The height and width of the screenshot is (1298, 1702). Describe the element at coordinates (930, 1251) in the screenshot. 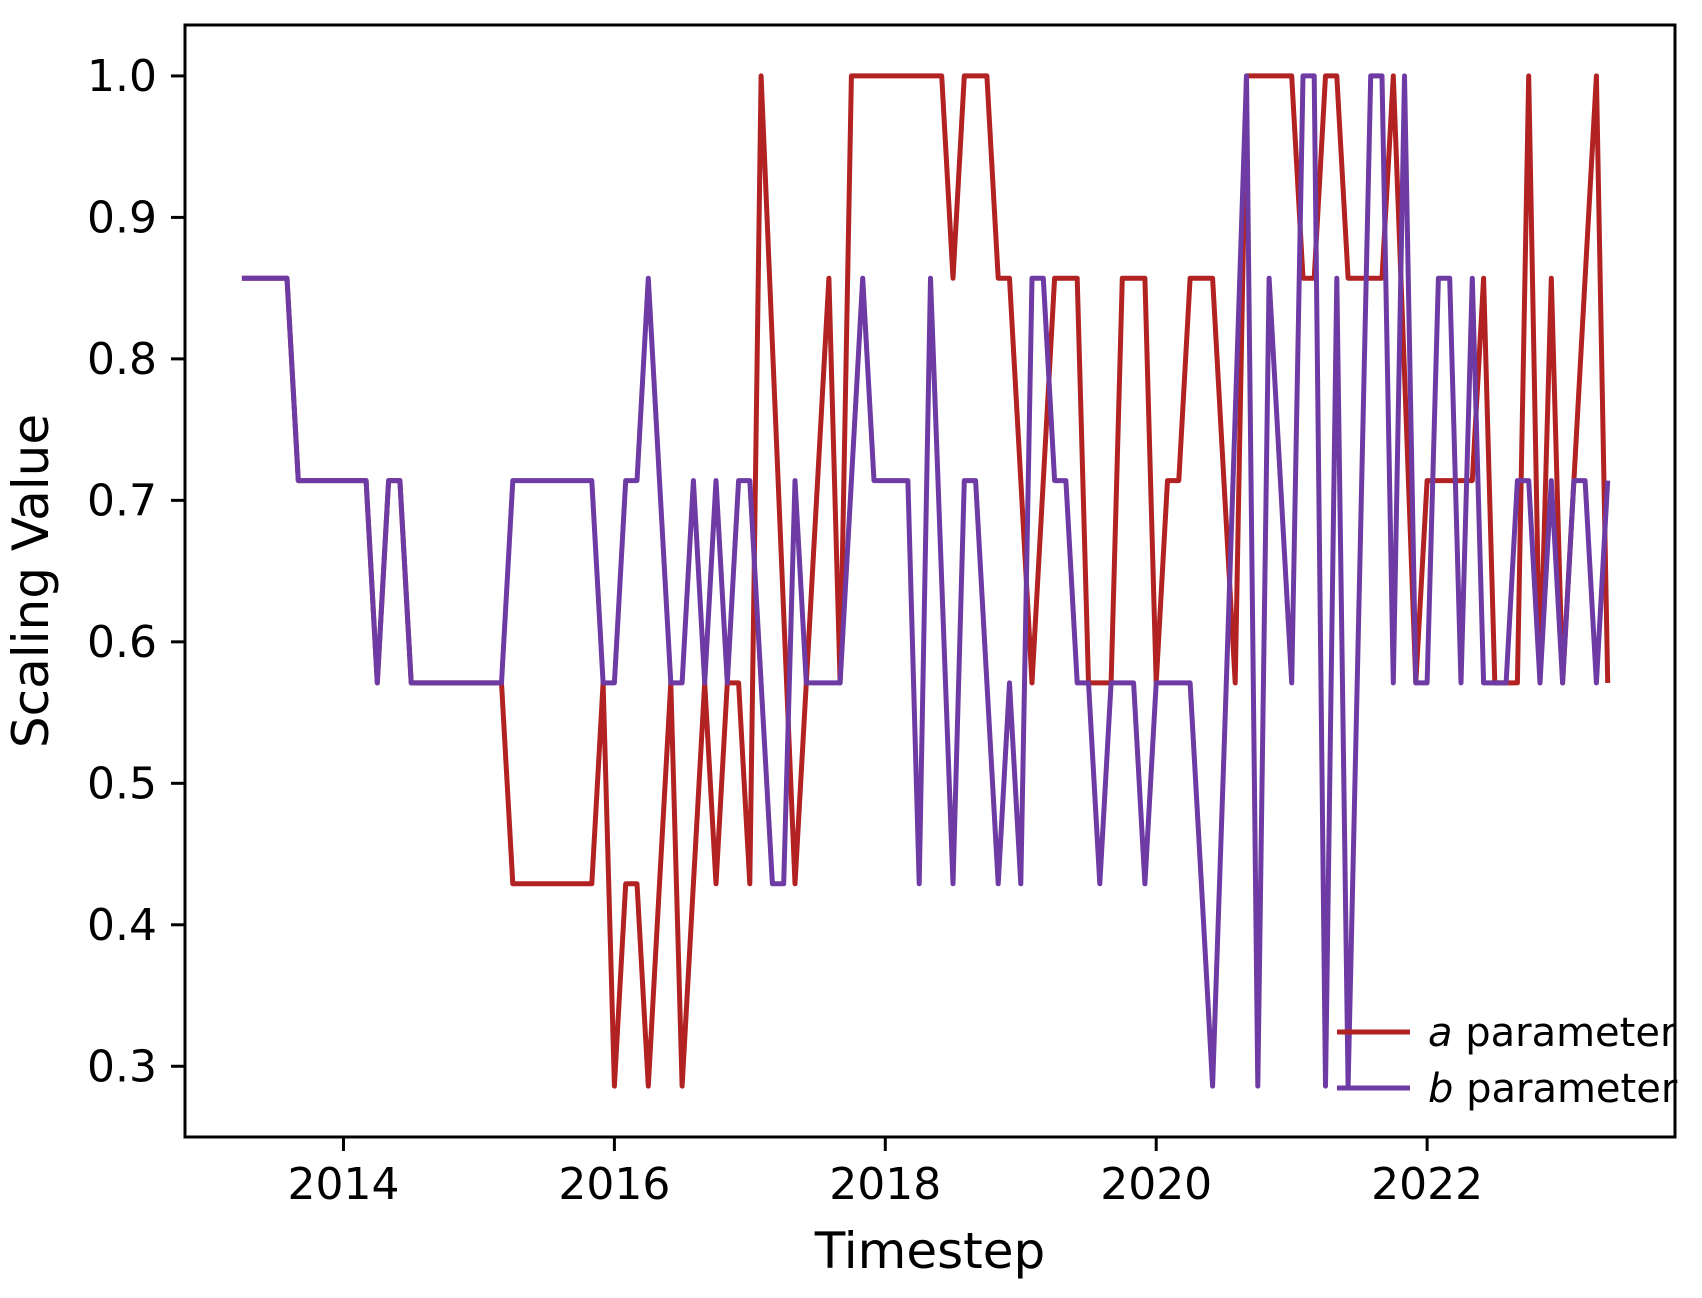

I see `x-axis-label: Timestep` at that location.